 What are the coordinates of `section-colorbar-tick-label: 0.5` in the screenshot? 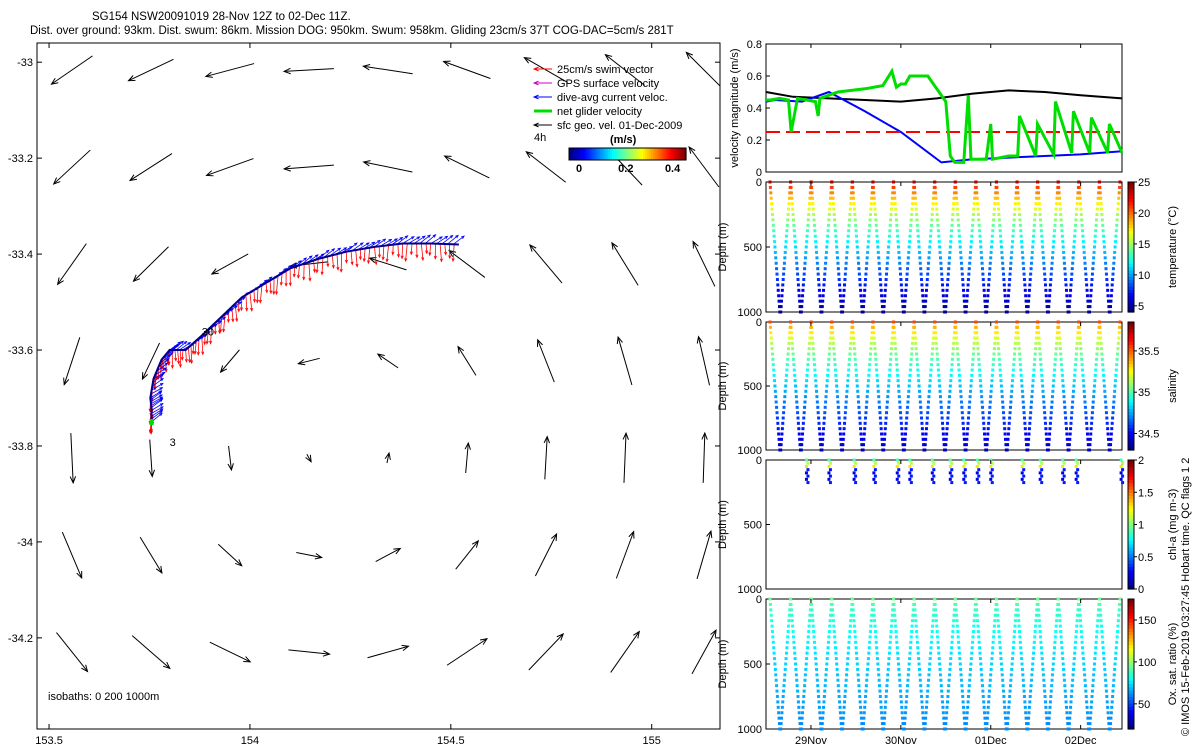 It's located at (1145, 558).